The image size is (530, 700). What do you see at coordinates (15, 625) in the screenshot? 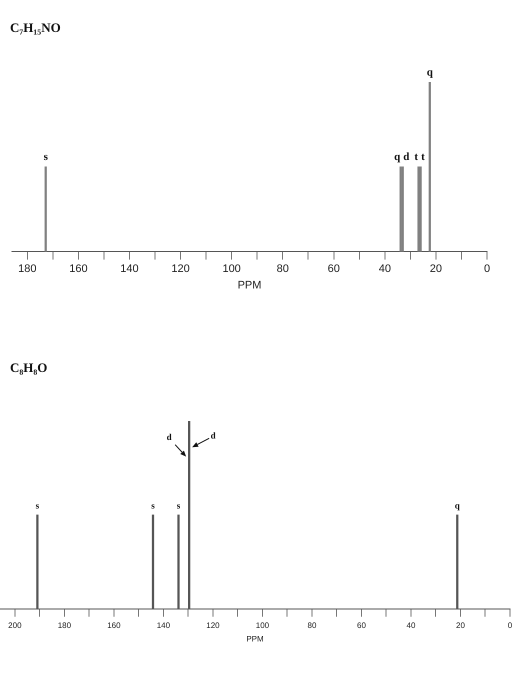
I see `x-tick-label: 200` at bounding box center [15, 625].